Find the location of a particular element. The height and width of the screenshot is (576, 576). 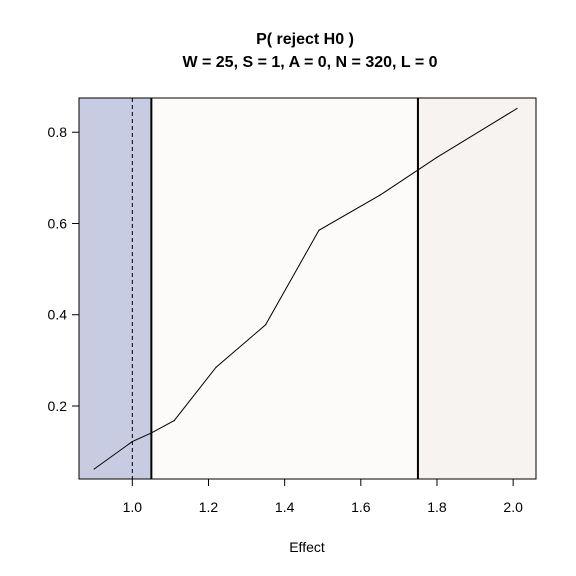

x-tick-label: 1.8 is located at coordinates (437, 507).